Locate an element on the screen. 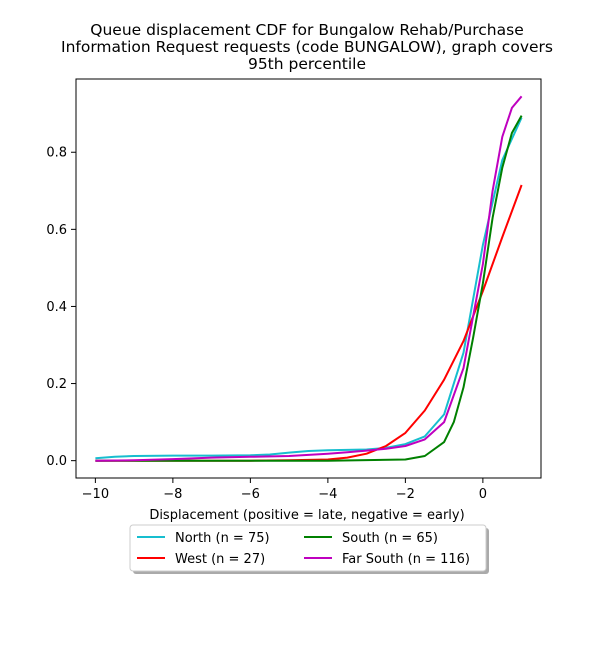 Image resolution: width=600 pixels, height=650 pixels. x-tick-label: −2 is located at coordinates (405, 494).